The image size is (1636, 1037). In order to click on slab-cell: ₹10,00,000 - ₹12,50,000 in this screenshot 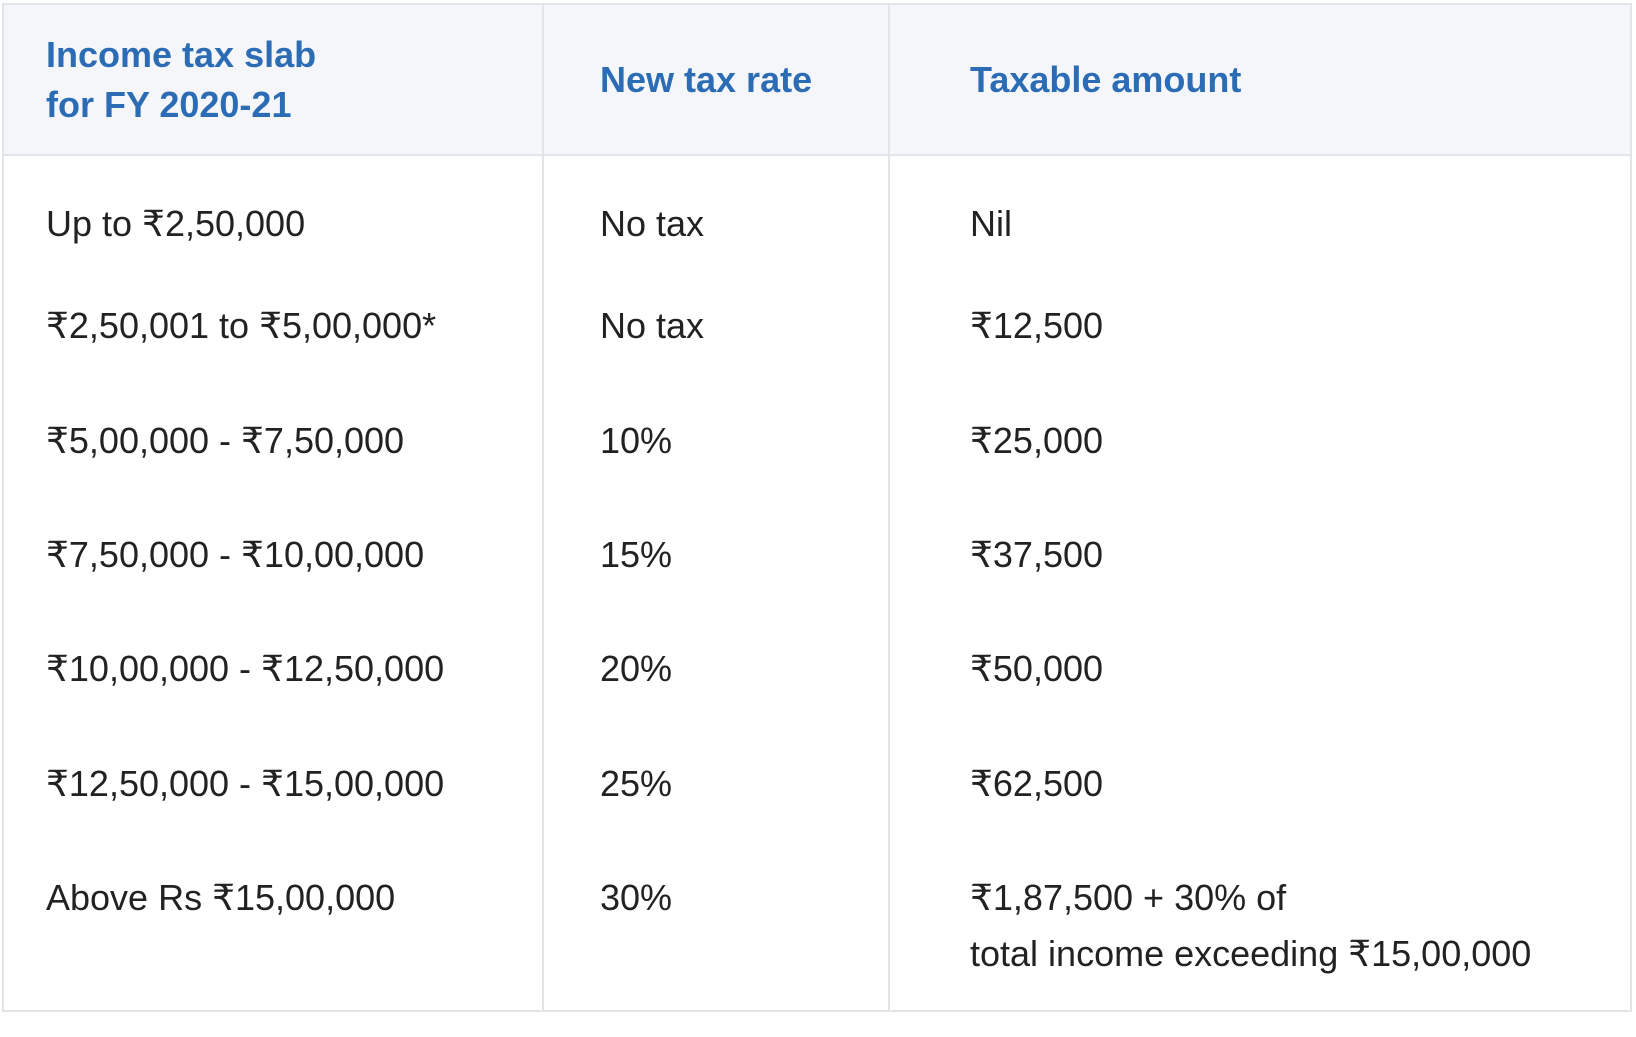, I will do `click(245, 669)`.